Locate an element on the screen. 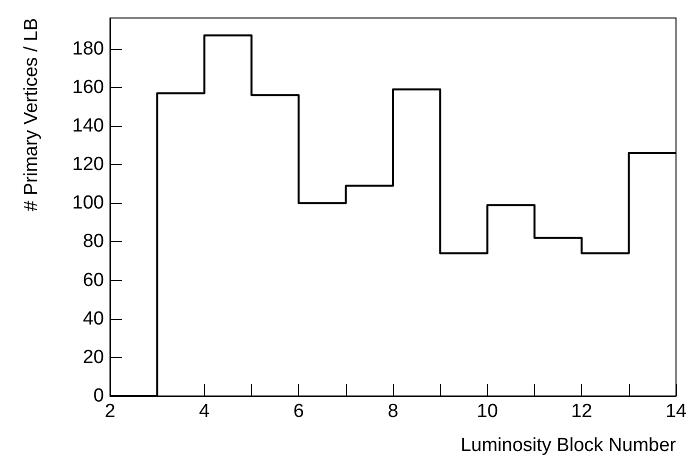 The height and width of the screenshot is (472, 696). y-tick-label: 100 is located at coordinates (88, 203).